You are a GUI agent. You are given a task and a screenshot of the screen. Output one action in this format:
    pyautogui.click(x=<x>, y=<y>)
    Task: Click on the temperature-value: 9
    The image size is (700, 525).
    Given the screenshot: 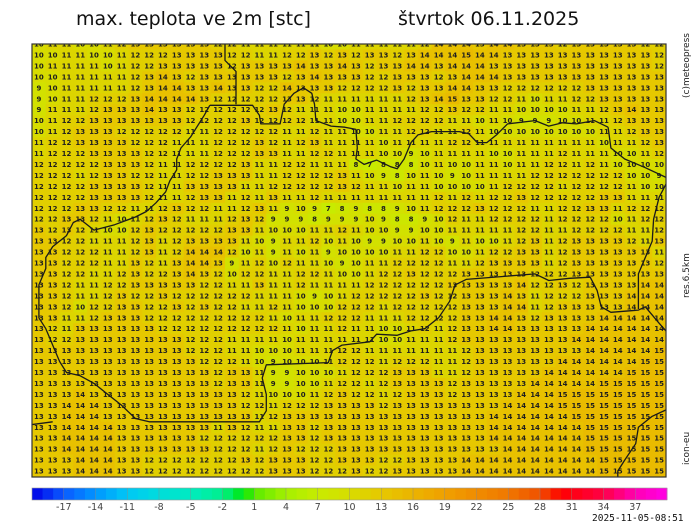 What is the action you would take?
    pyautogui.click(x=452, y=242)
    